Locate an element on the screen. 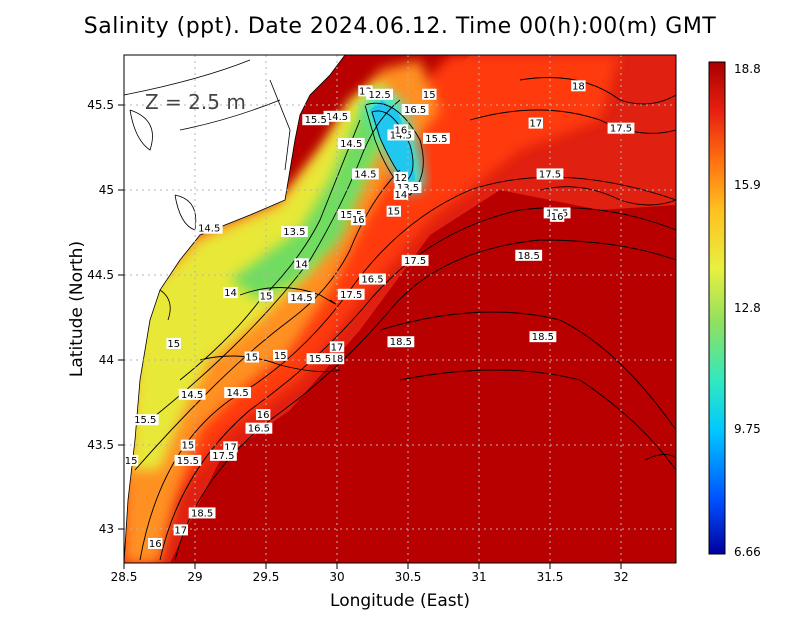 This screenshot has height=618, width=800. contour-label-text: 14 is located at coordinates (230, 293).